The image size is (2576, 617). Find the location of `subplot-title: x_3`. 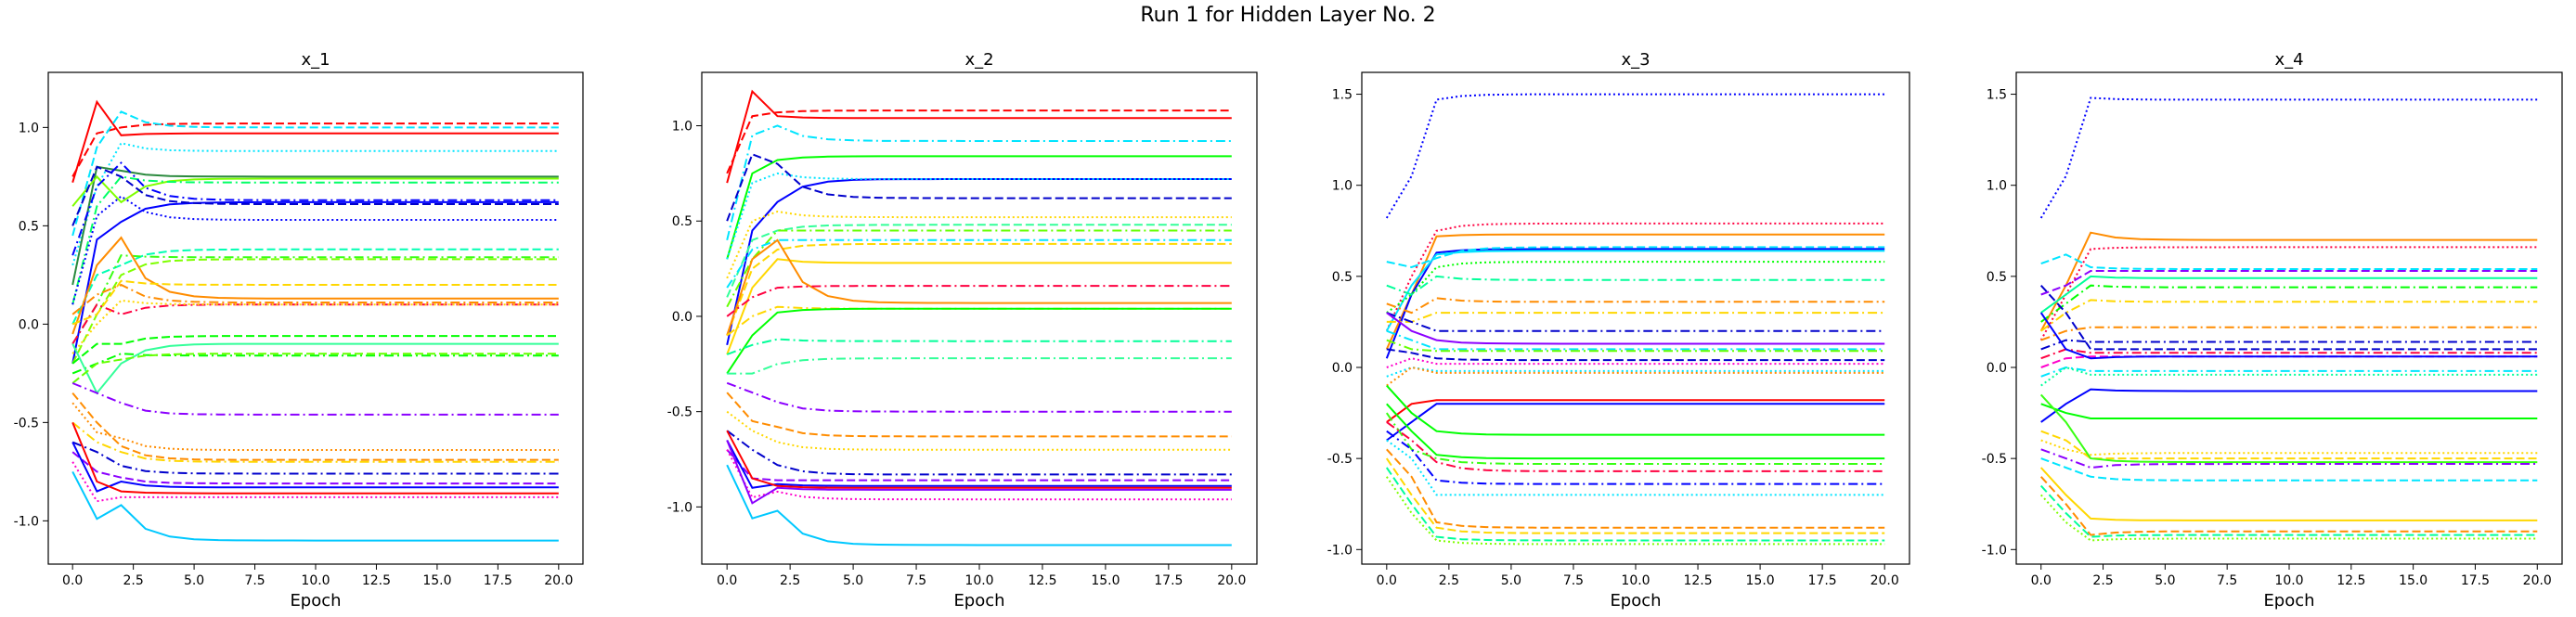

subplot-title: x_3 is located at coordinates (1635, 60).